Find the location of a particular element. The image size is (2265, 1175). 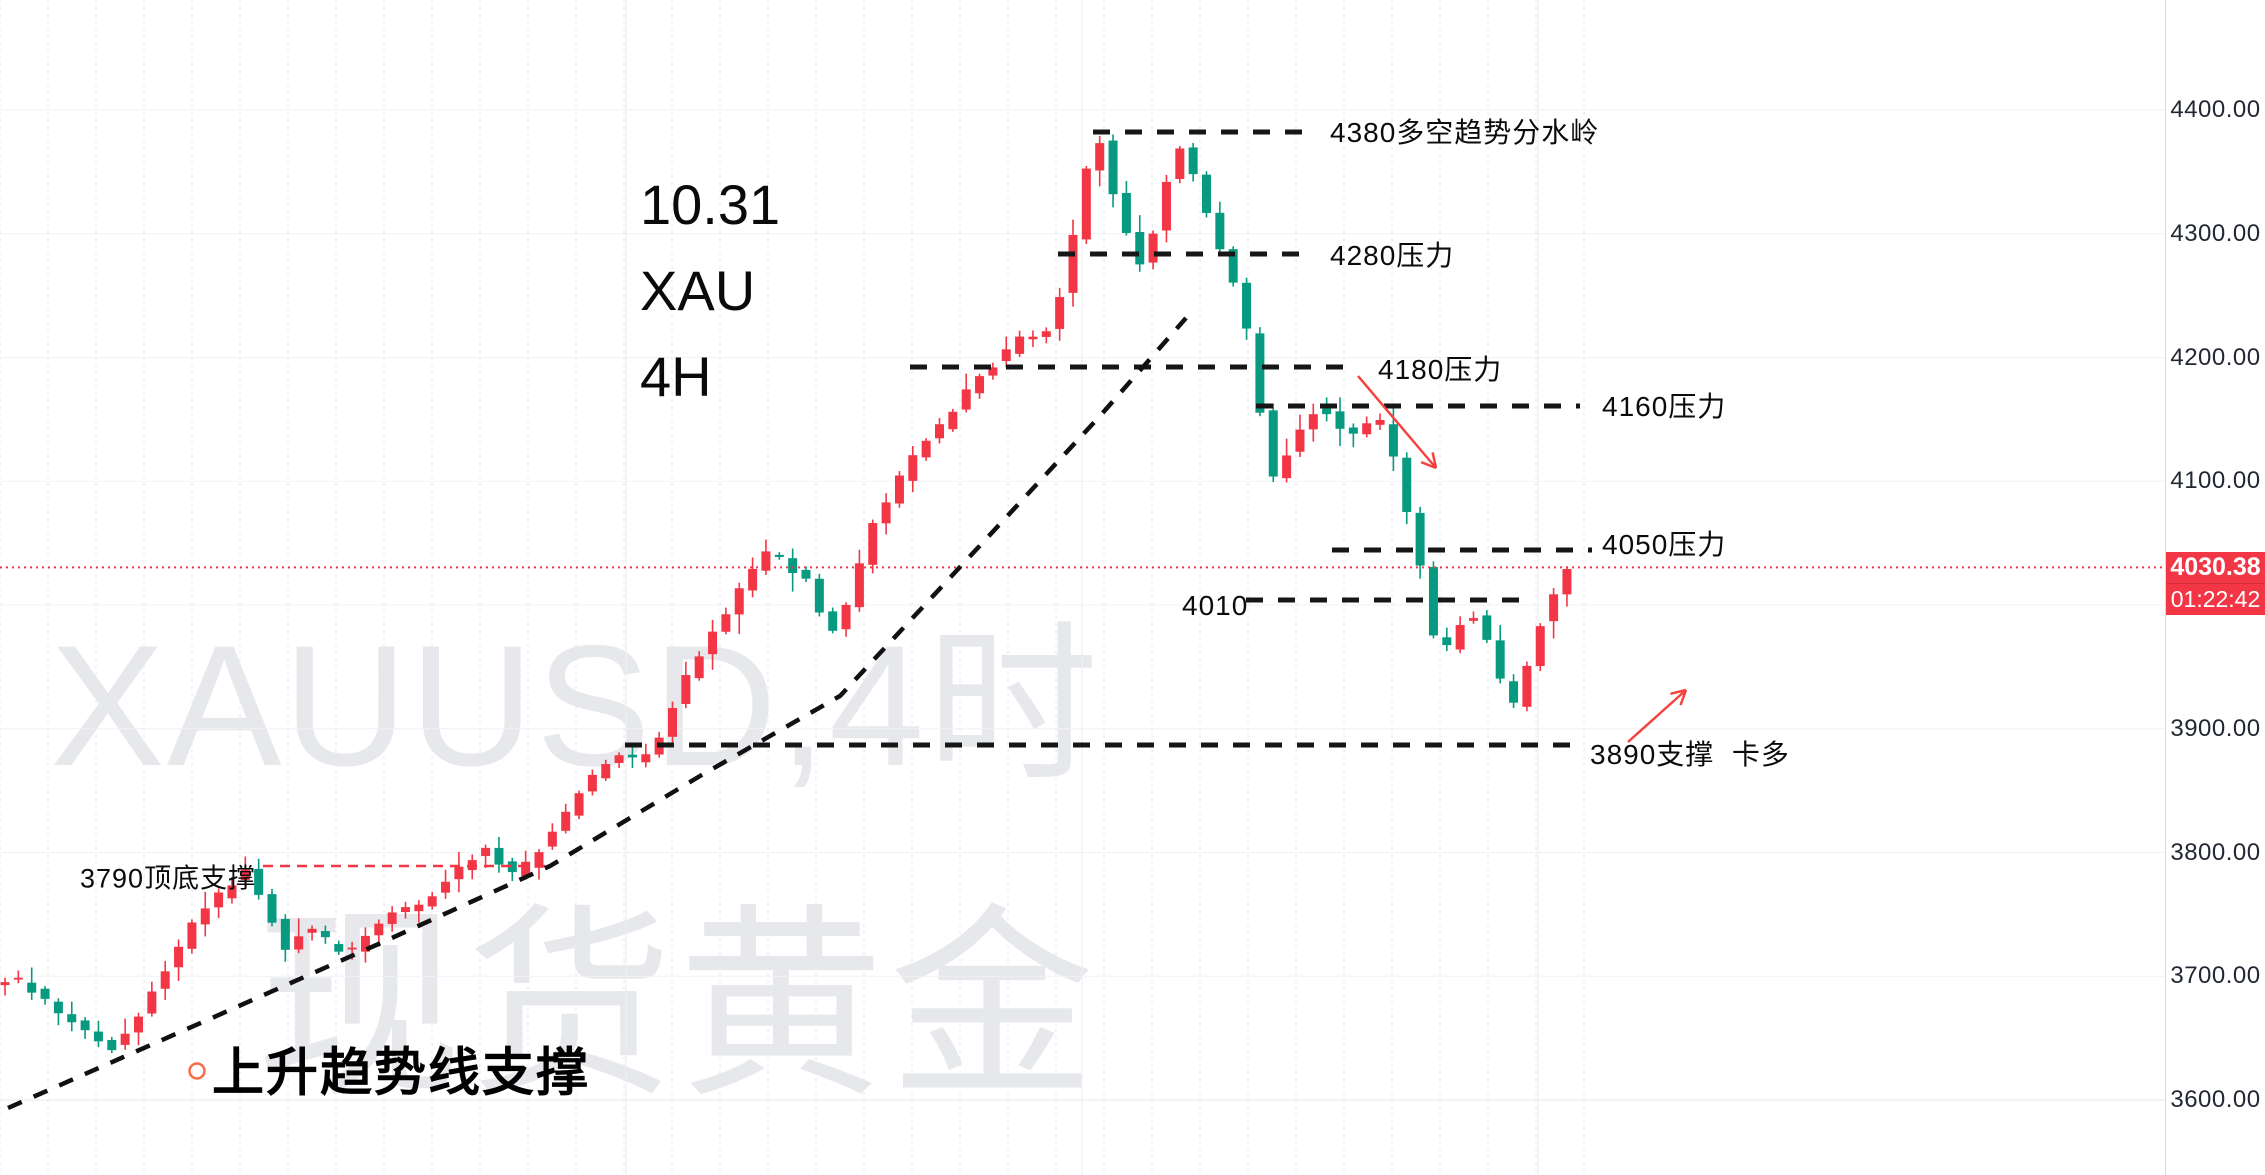

annotation-date: 10.31 is located at coordinates (710, 204).